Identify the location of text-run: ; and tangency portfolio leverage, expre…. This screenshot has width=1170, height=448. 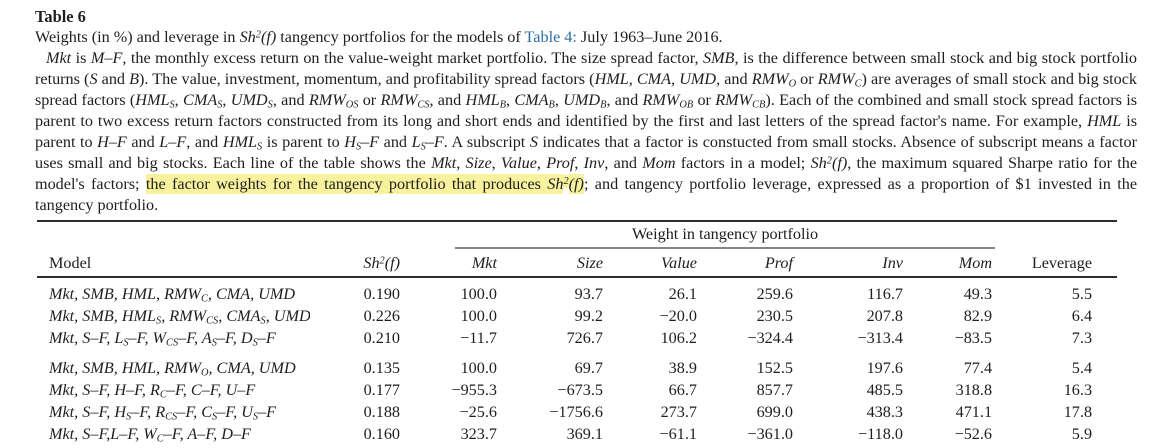
(586, 194).